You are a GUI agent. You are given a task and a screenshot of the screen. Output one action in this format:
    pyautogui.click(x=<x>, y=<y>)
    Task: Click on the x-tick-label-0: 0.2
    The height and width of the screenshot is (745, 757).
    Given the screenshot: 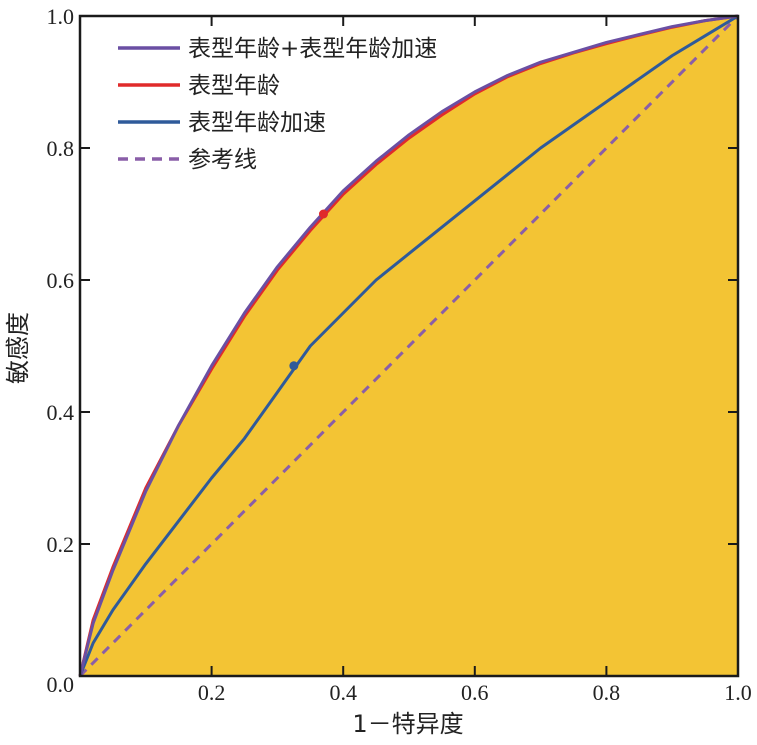 What is the action you would take?
    pyautogui.click(x=212, y=692)
    